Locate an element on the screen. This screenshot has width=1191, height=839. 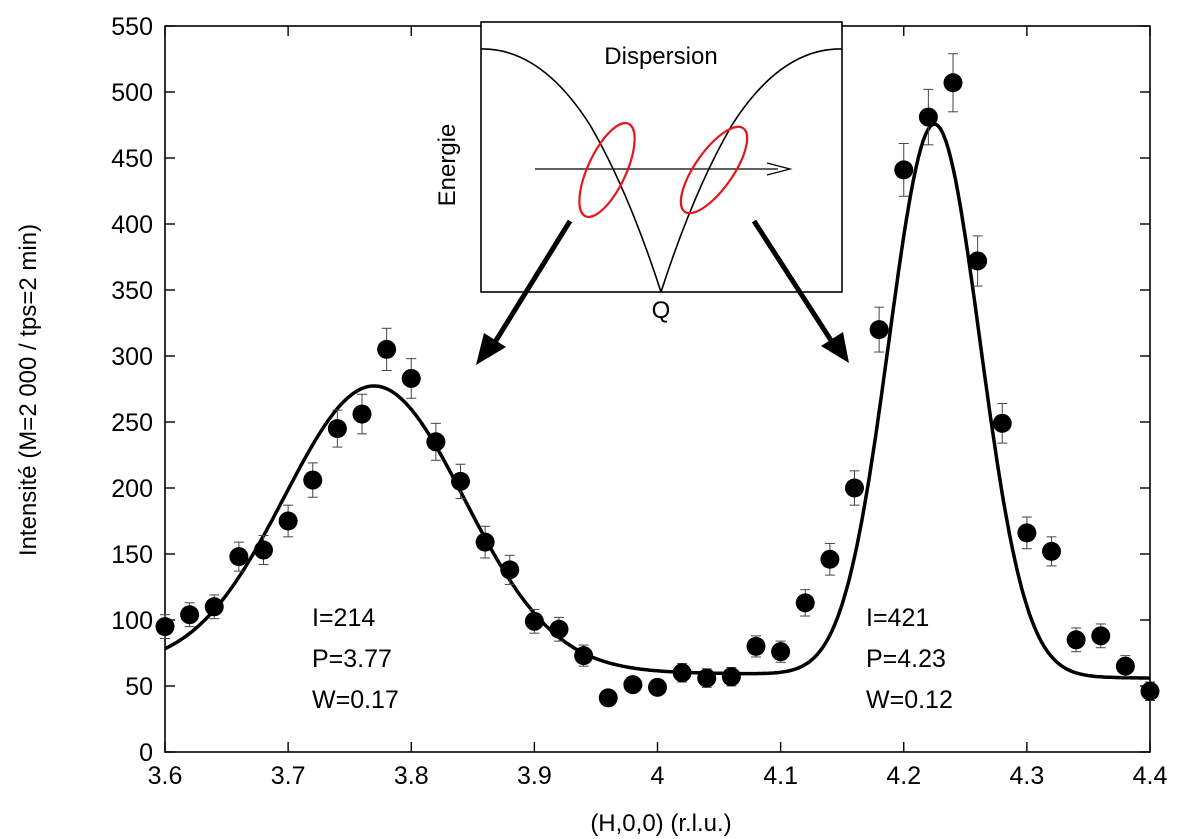
y-tick-label: 450 is located at coordinates (132, 159).